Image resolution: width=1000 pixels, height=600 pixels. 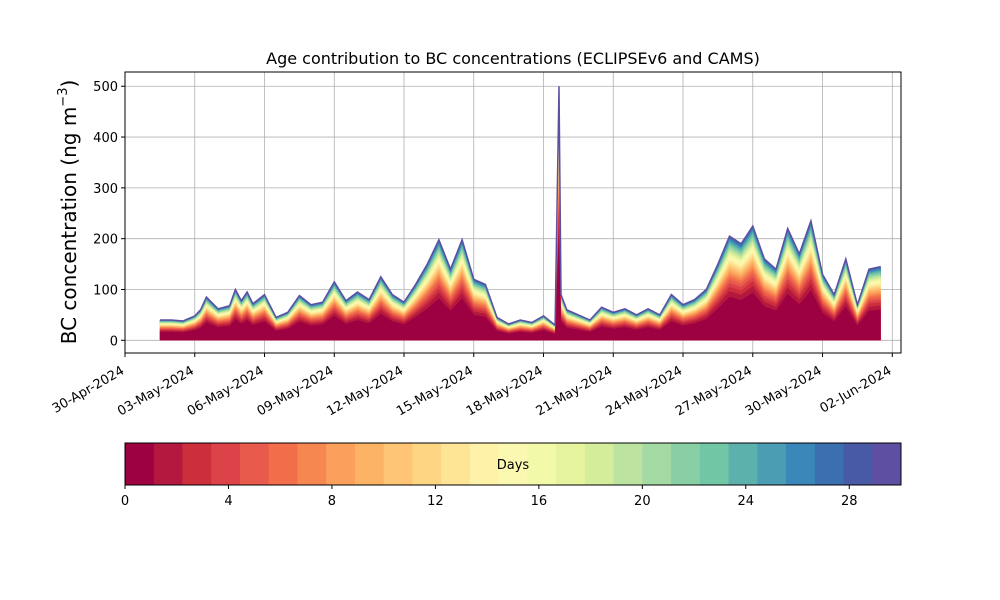 I want to click on y-tick-label: 400, so click(x=105, y=138).